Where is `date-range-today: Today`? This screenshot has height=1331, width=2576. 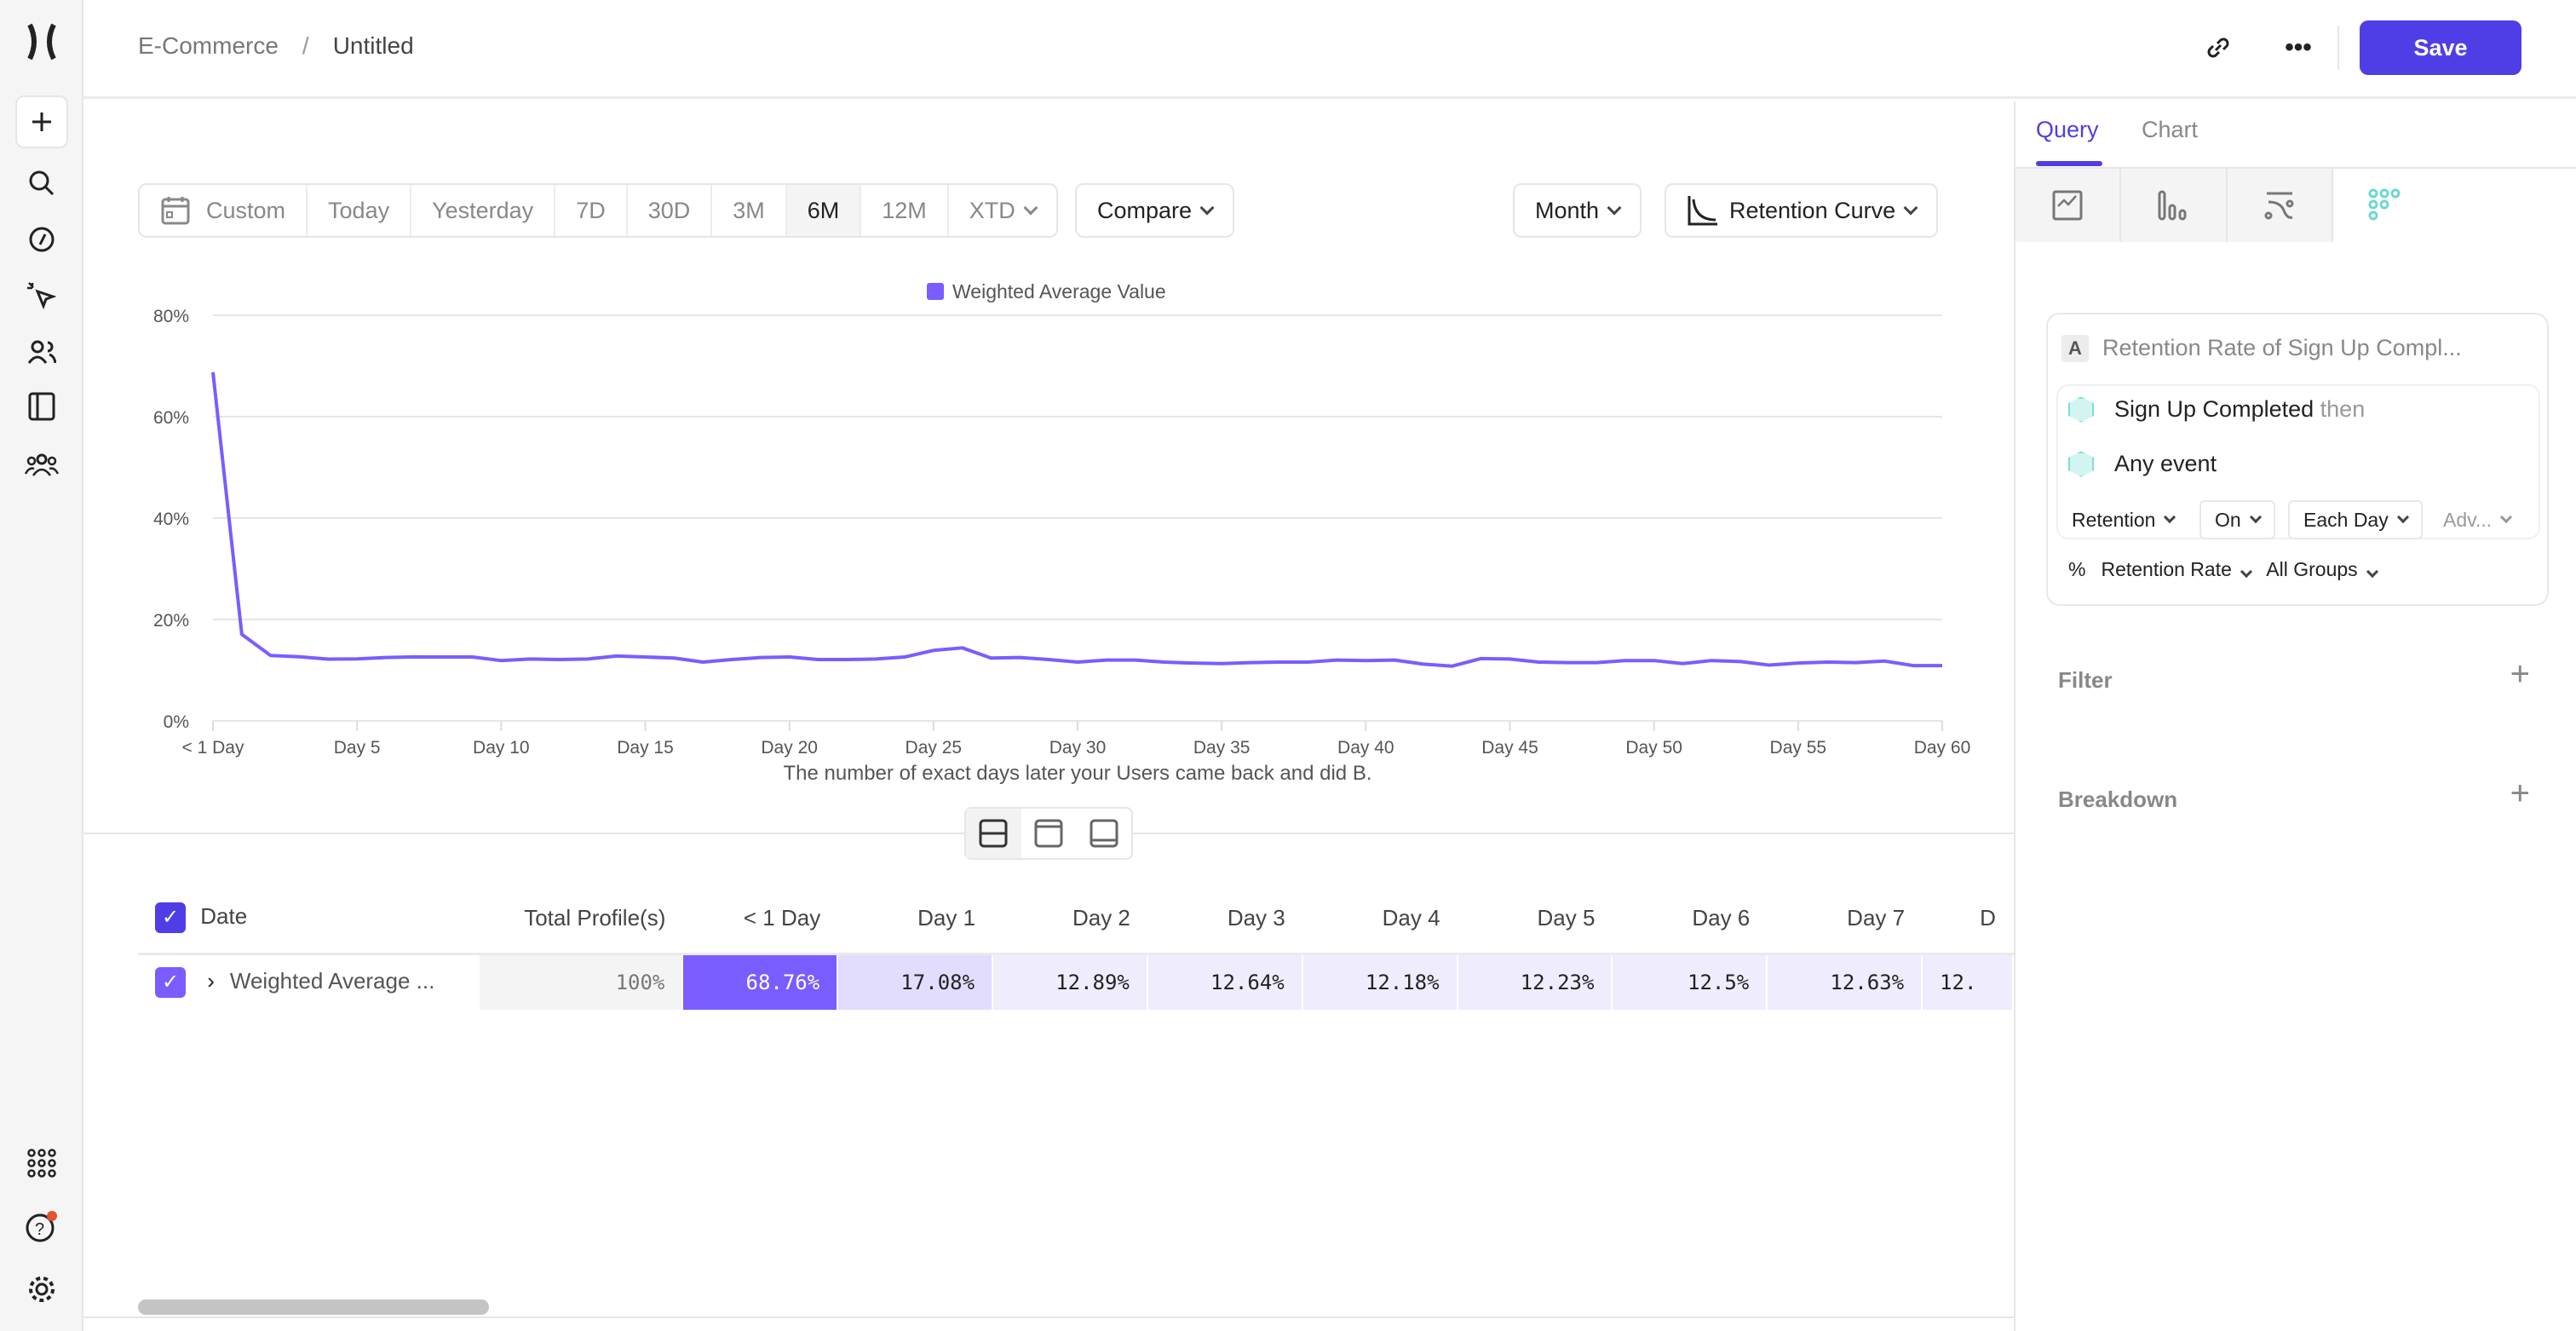 date-range-today: Today is located at coordinates (360, 210).